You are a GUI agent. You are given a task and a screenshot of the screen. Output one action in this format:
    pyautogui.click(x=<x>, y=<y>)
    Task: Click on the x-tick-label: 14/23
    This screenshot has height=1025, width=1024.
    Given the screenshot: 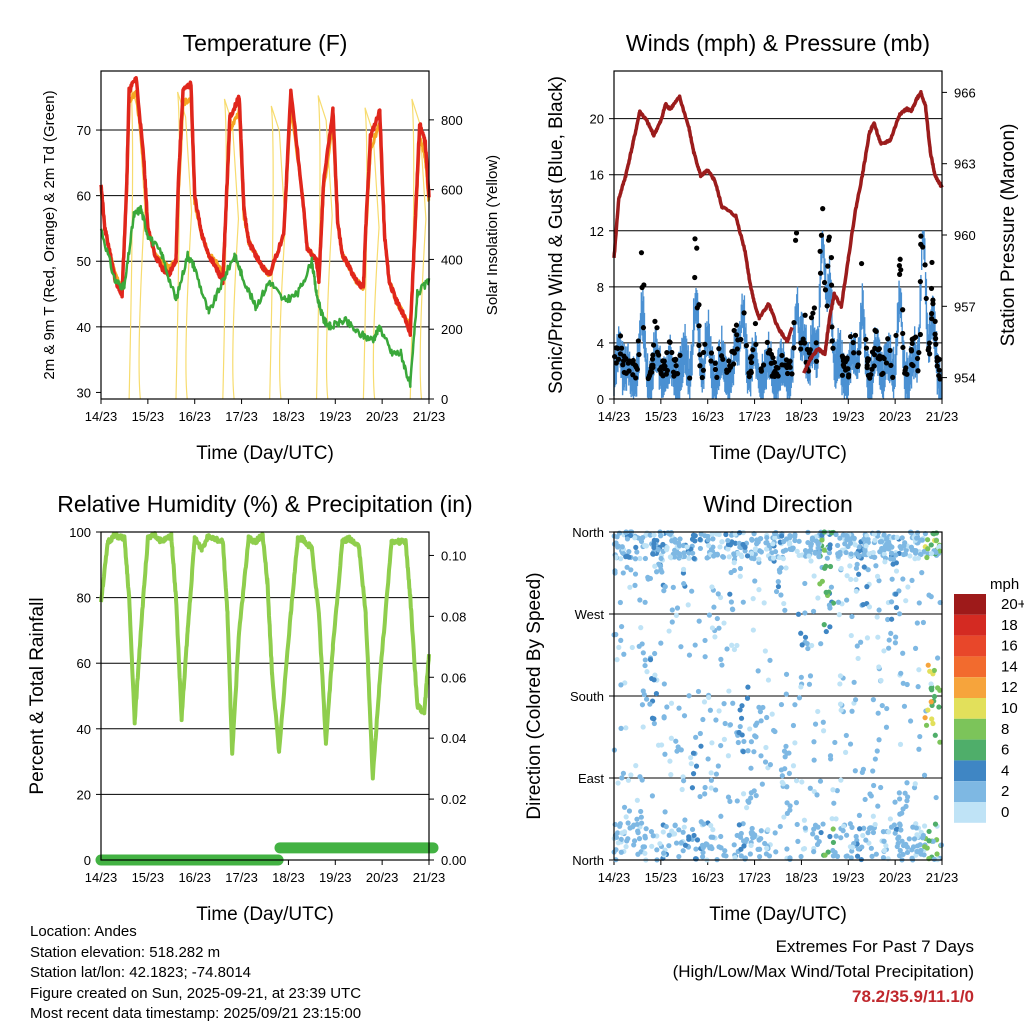 What is the action you would take?
    pyautogui.click(x=101, y=877)
    